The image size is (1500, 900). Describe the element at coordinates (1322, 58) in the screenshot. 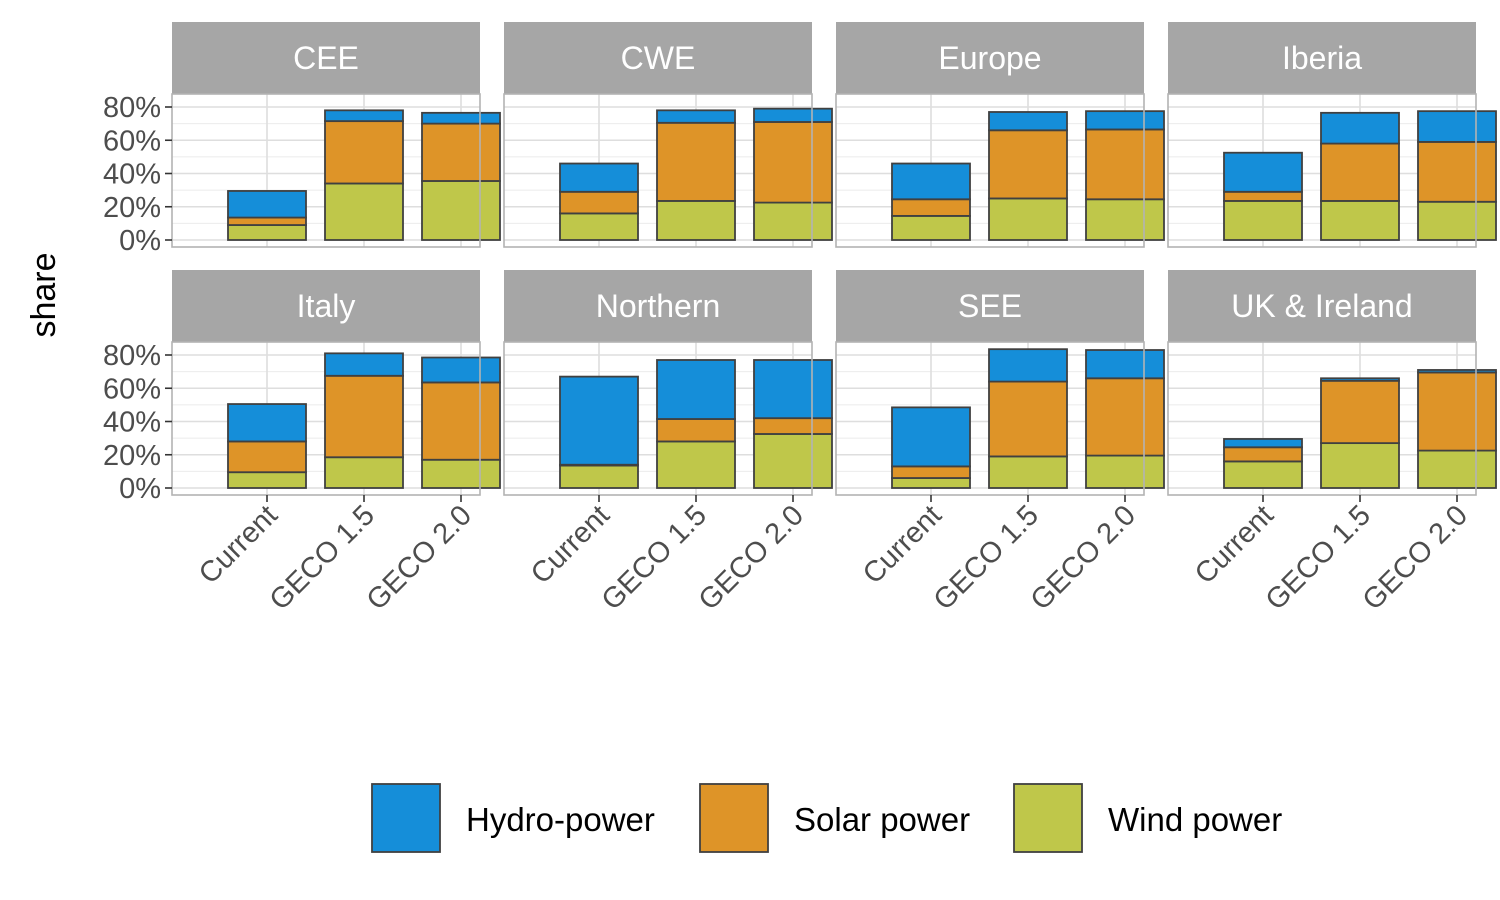

I see `facet-label: Iberia` at that location.